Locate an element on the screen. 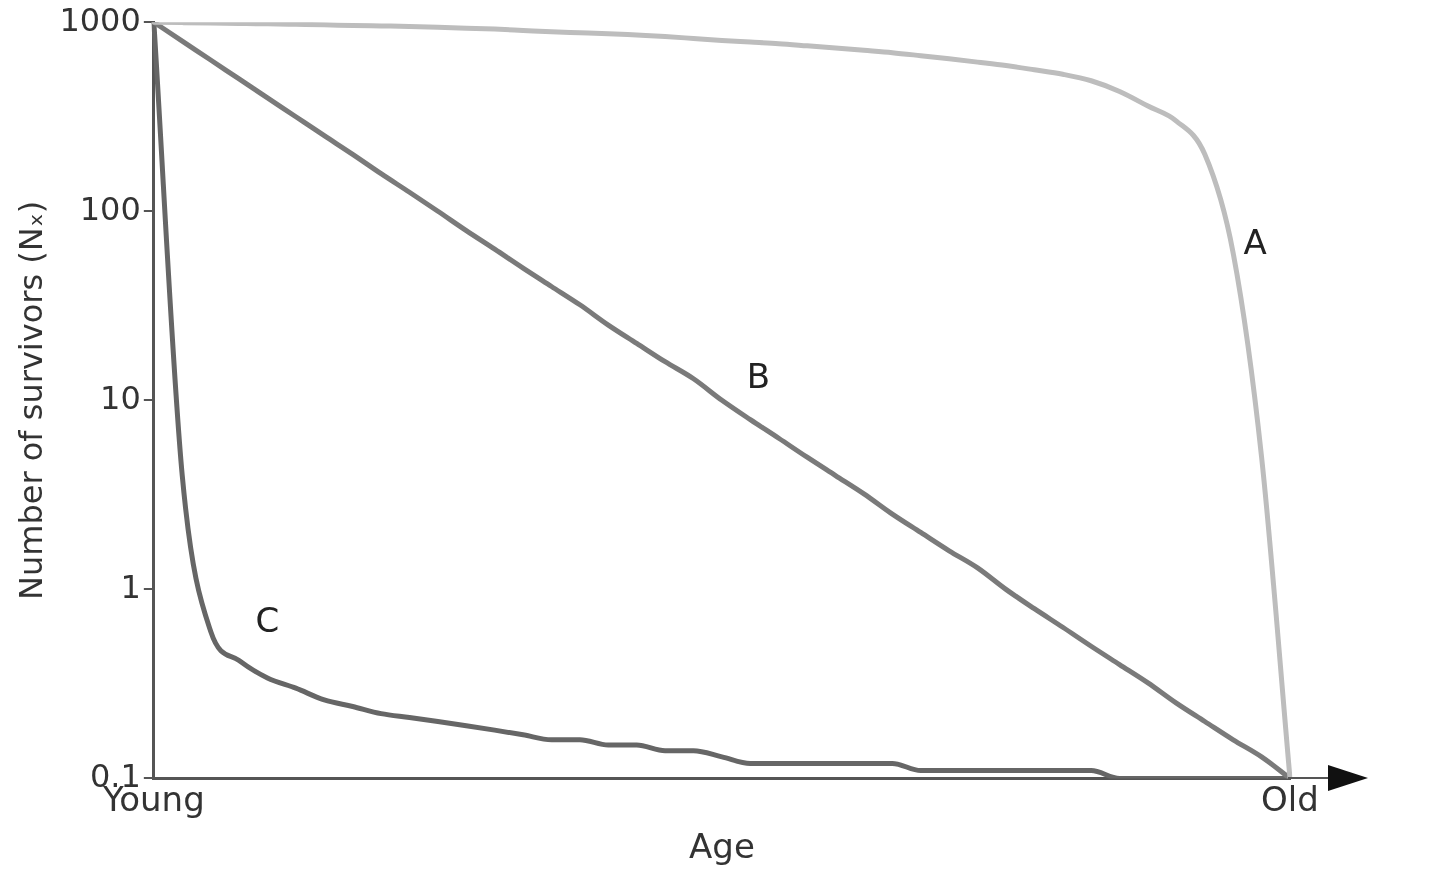 The image size is (1440, 884). y-tick-label: 1000 is located at coordinates (100, 19).